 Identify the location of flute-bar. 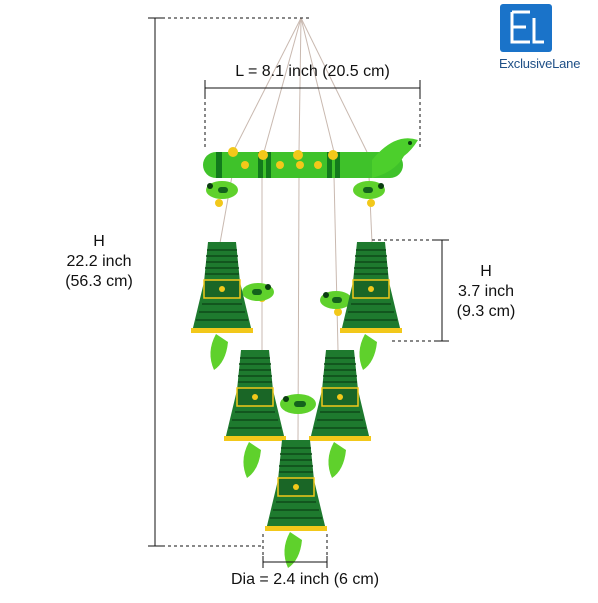
(310, 158).